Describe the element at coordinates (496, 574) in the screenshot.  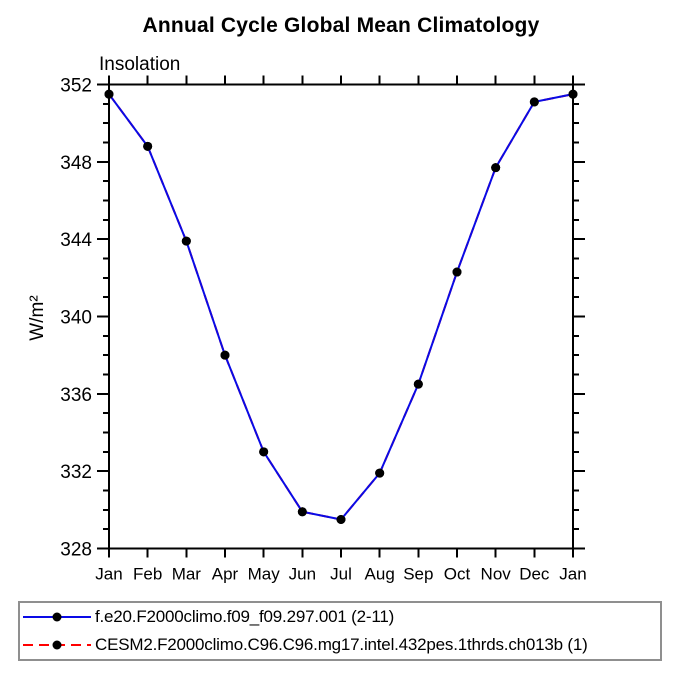
I see `x-tick-label: Nov` at that location.